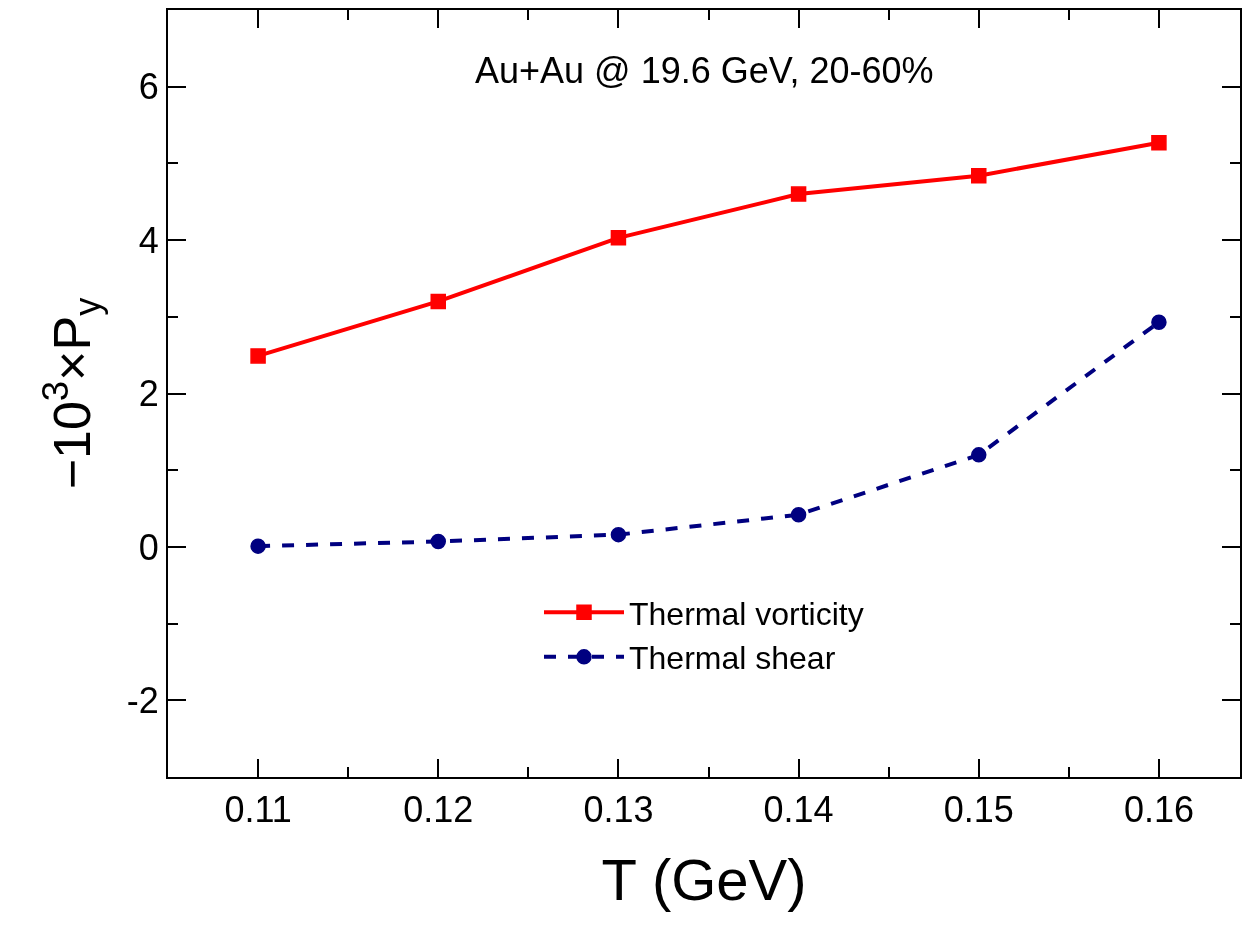 Image resolution: width=1245 pixels, height=941 pixels. What do you see at coordinates (142, 700) in the screenshot?
I see `y-tick-label: -2` at bounding box center [142, 700].